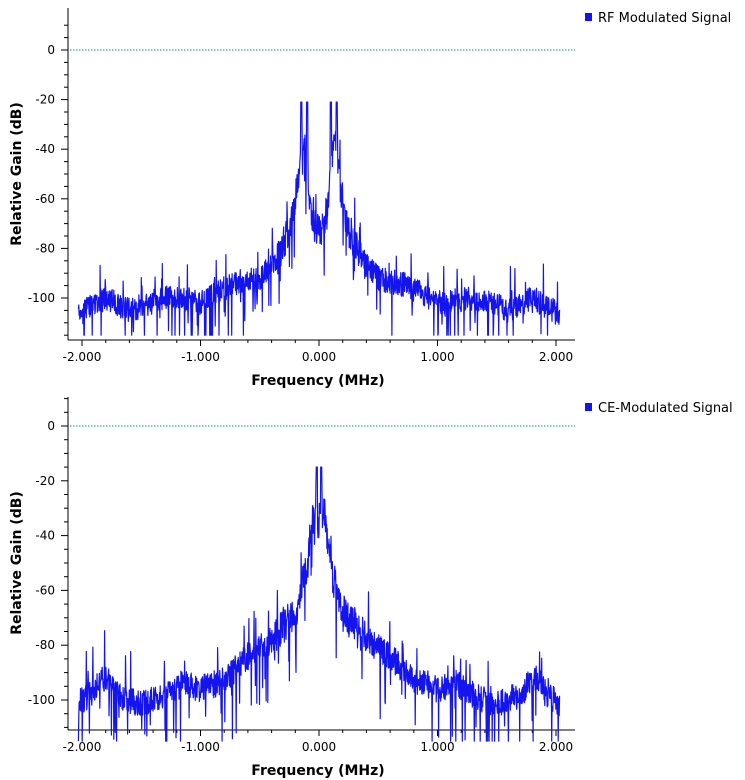 This screenshot has width=745, height=780. What do you see at coordinates (665, 408) in the screenshot?
I see `legend-label: CE-Modulated Signal` at bounding box center [665, 408].